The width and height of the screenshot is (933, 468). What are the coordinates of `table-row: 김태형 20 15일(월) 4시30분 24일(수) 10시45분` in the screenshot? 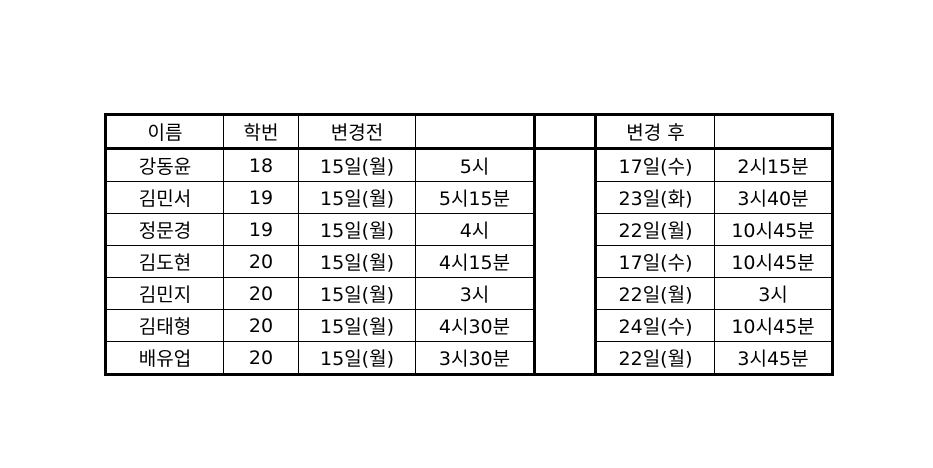 It's located at (469, 325).